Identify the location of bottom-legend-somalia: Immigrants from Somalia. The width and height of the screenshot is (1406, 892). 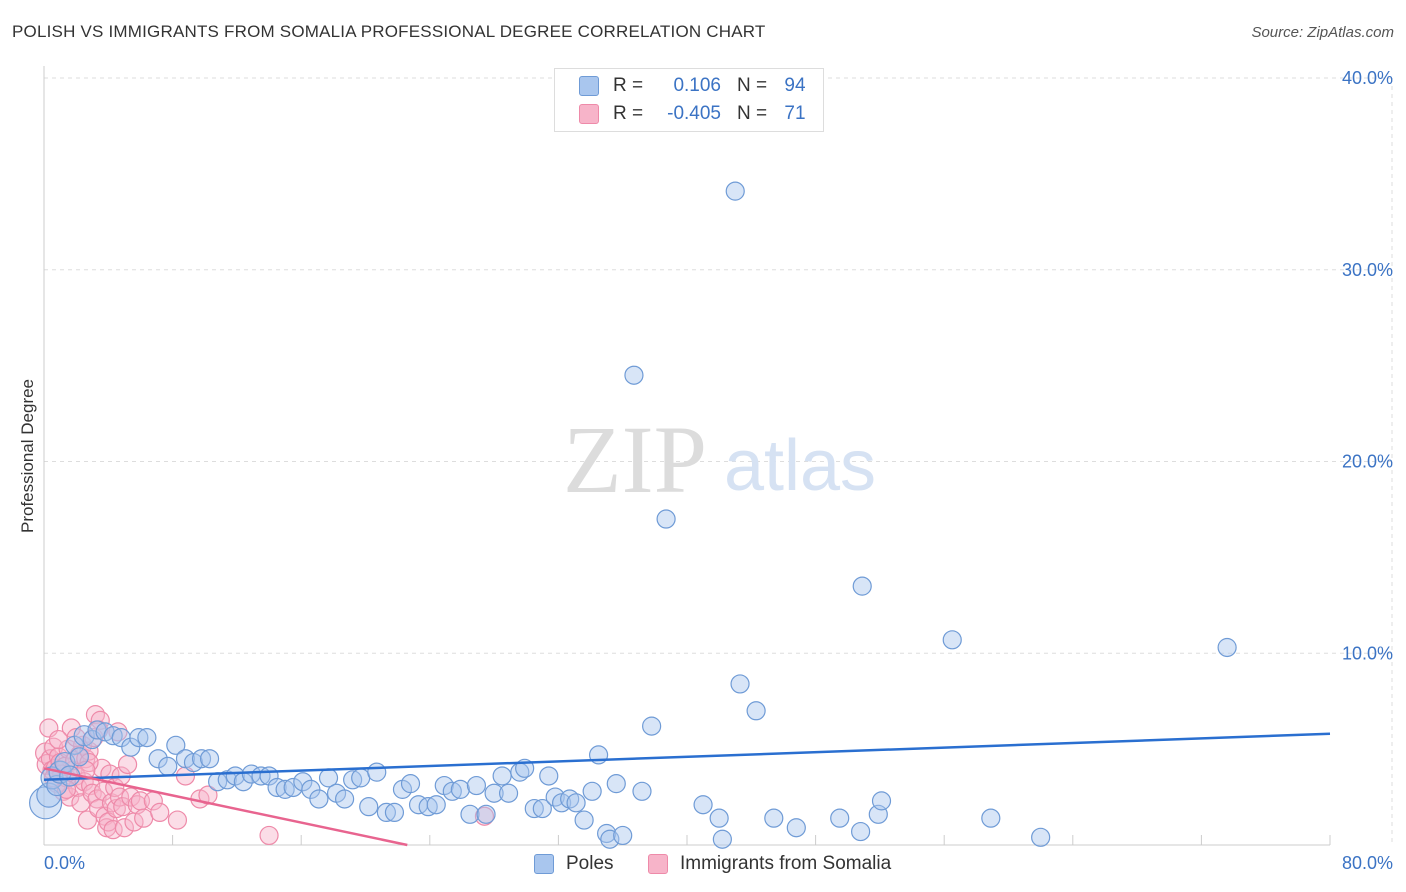
(769, 864).